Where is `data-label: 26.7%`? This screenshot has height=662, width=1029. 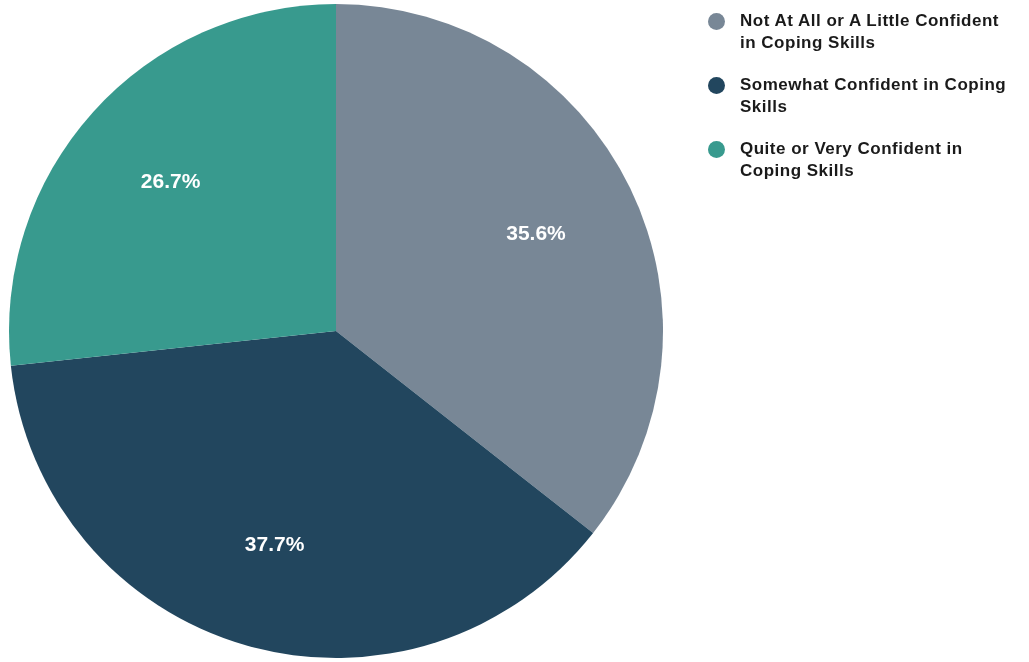 data-label: 26.7% is located at coordinates (170, 181).